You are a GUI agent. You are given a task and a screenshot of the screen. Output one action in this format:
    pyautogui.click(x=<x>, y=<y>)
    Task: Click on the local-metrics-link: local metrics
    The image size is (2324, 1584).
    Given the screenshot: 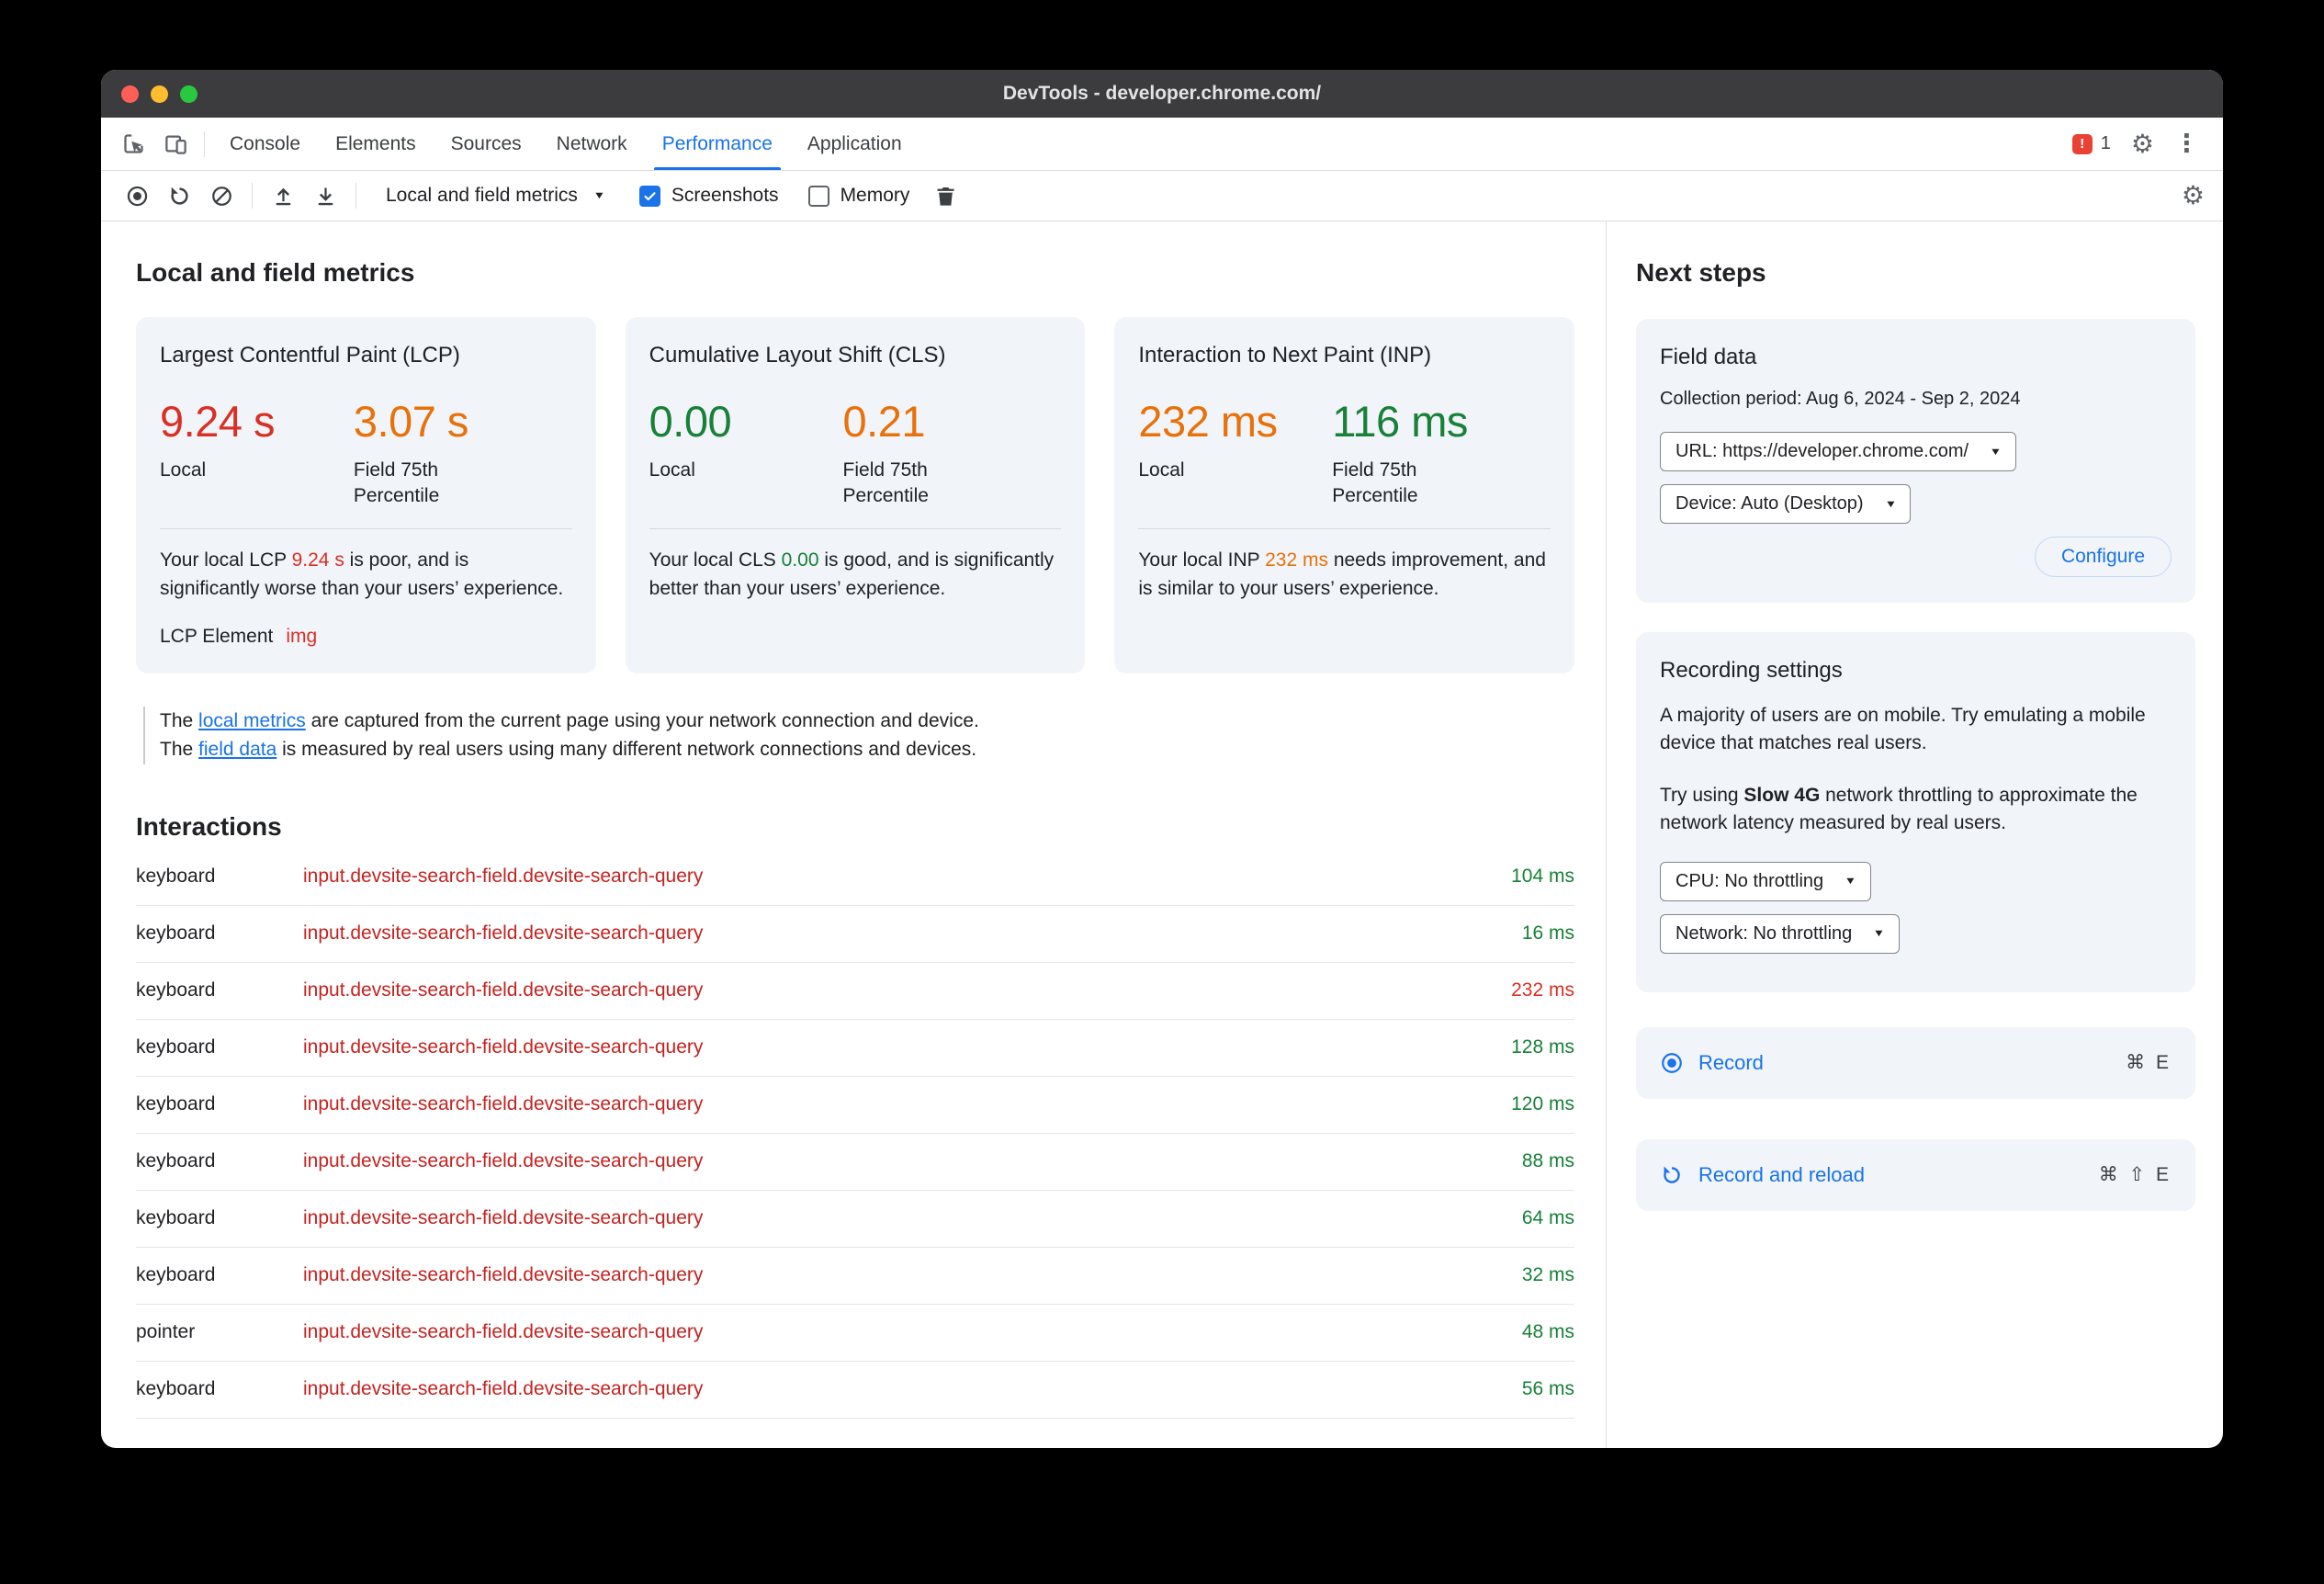 What is the action you would take?
    pyautogui.click(x=252, y=720)
    